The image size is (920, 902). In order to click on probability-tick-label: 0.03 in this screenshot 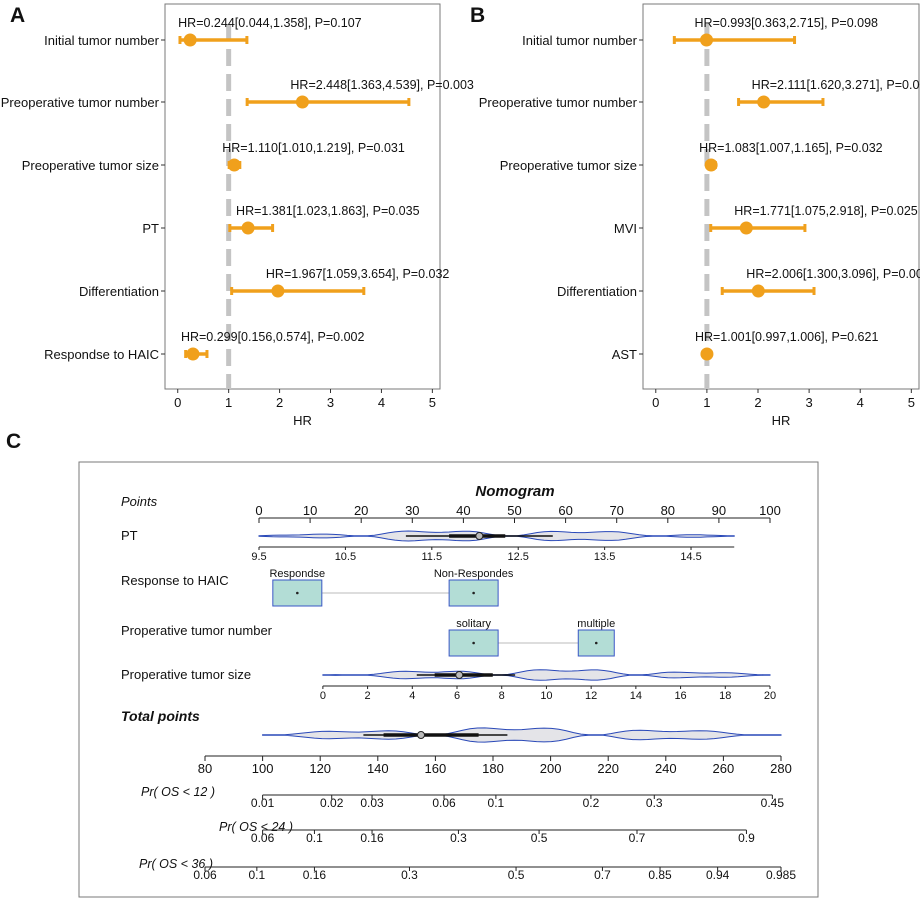, I will do `click(372, 803)`.